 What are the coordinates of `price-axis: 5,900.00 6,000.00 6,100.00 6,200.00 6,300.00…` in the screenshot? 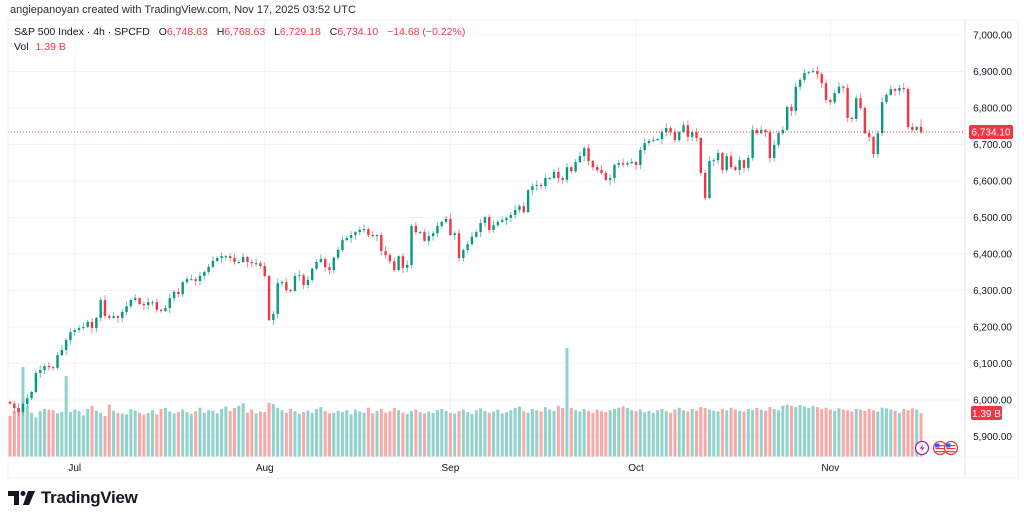 It's located at (992, 237).